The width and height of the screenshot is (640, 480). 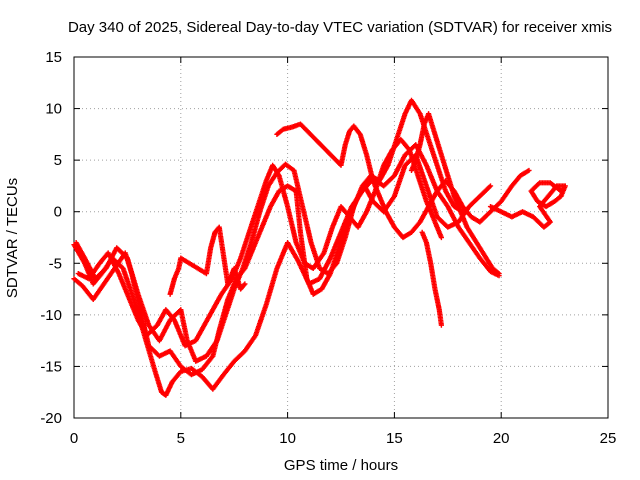 I want to click on x-tick-label: 5, so click(x=181, y=438).